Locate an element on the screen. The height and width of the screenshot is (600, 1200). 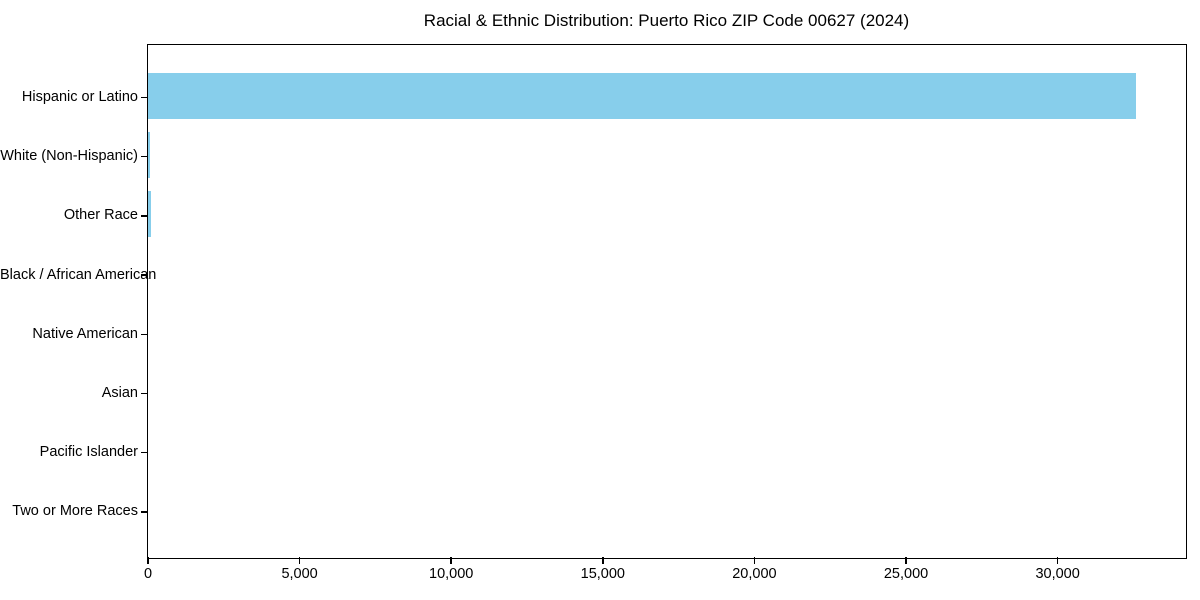
x-tick-label: 25,000 is located at coordinates (906, 574).